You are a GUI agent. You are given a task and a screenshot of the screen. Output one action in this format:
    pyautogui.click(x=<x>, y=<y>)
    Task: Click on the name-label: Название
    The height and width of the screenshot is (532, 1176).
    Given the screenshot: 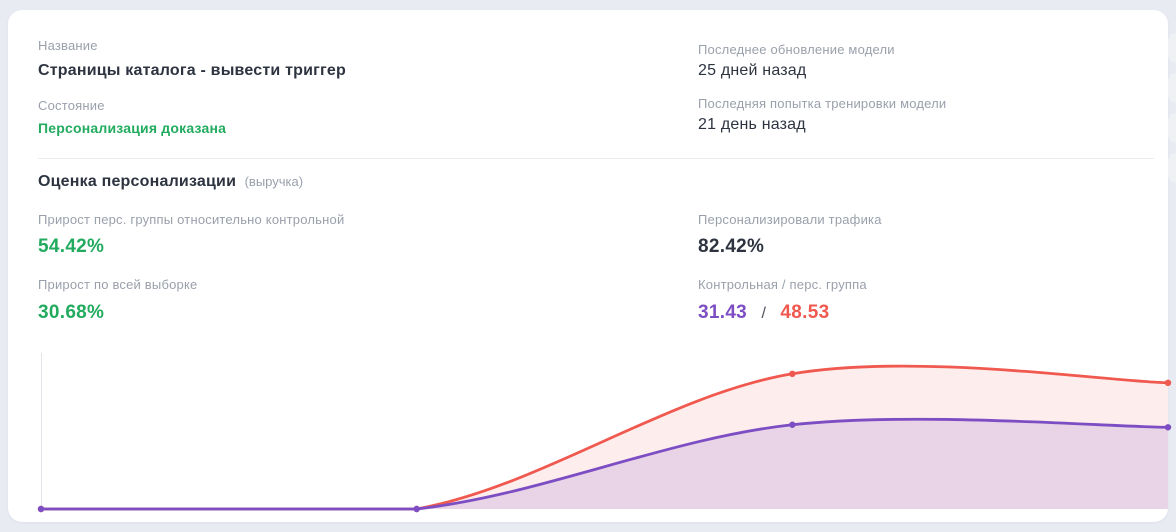 What is the action you would take?
    pyautogui.click(x=68, y=45)
    